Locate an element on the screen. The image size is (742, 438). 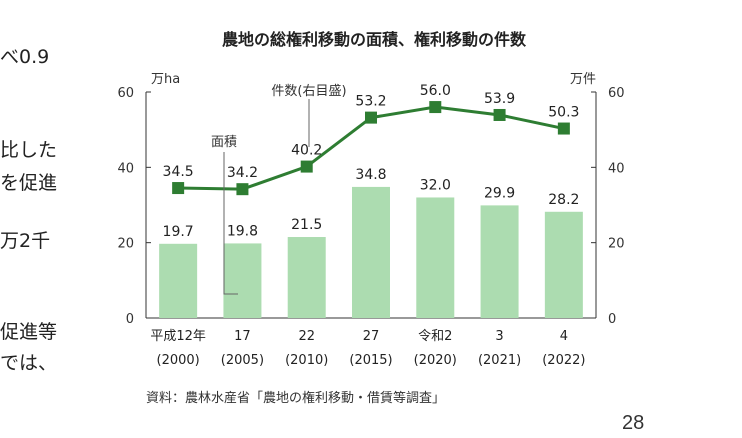
bar-value-label: 19.7 is located at coordinates (178, 232).